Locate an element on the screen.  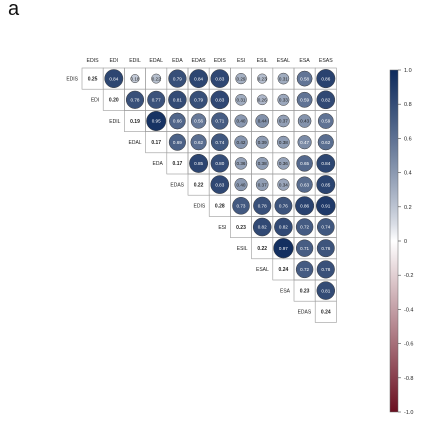
diagonal-value: 0.17 is located at coordinates (178, 164).